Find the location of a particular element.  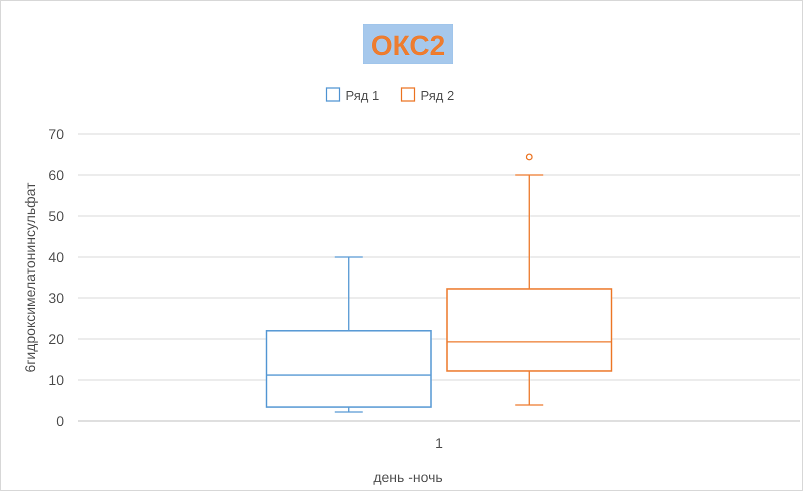

legend-label: Ряд 2 is located at coordinates (437, 95).